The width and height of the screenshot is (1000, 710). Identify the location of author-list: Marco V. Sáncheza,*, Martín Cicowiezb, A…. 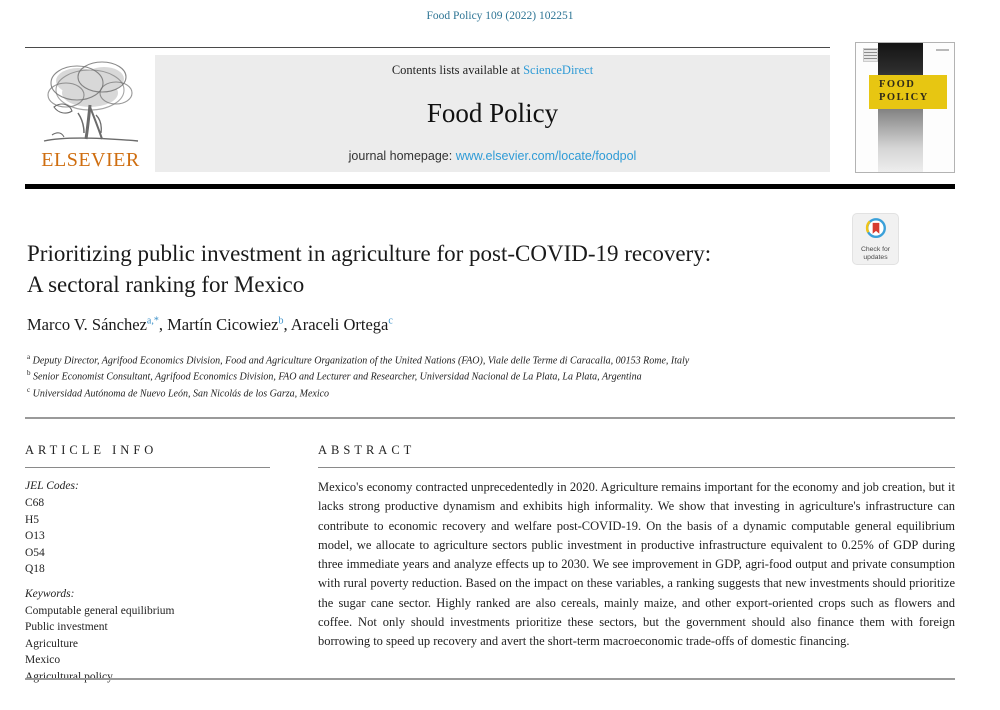
(427, 325).